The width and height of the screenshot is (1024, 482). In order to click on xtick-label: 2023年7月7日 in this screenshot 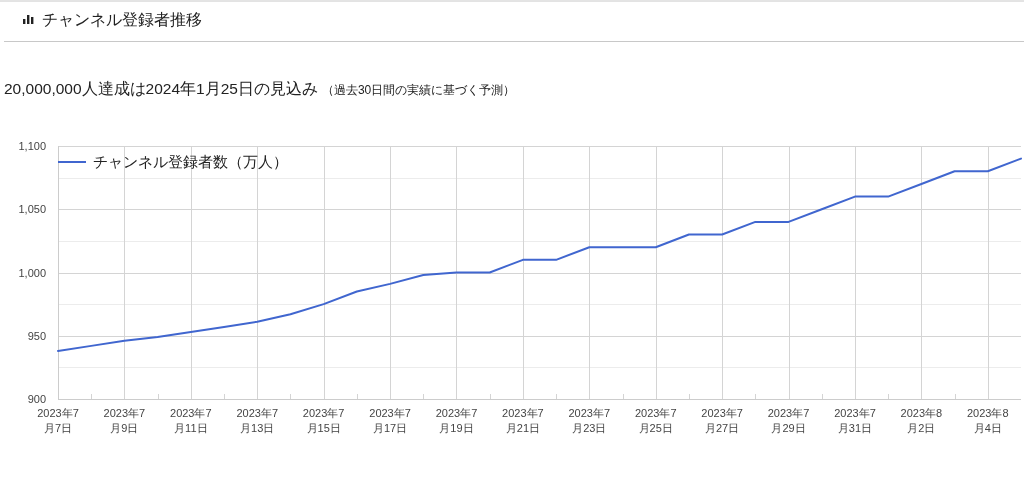, I will do `click(58, 420)`.